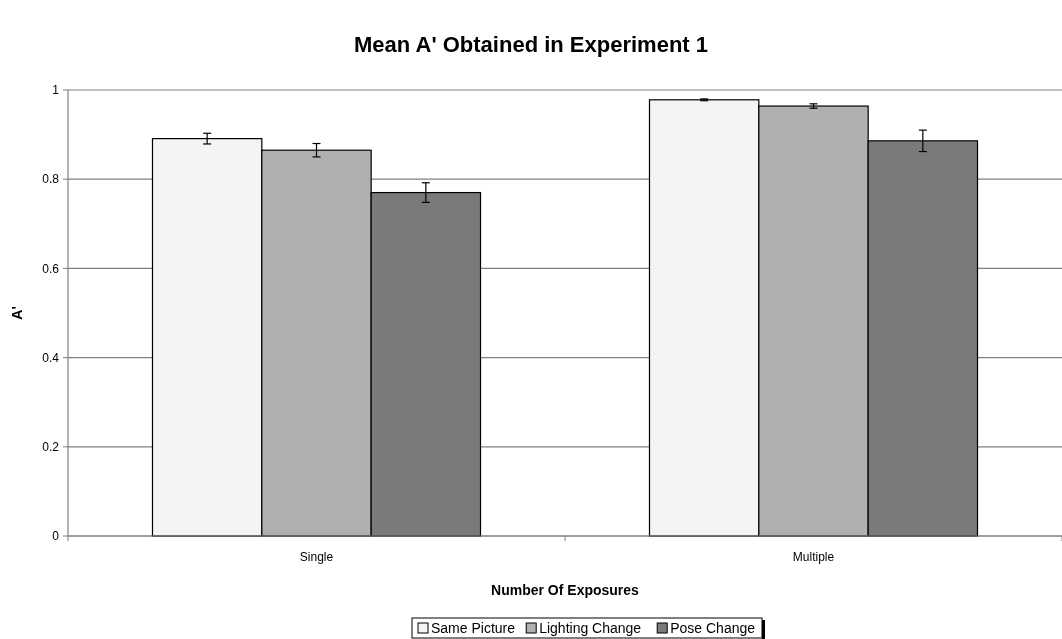 The width and height of the screenshot is (1062, 639). Describe the element at coordinates (565, 590) in the screenshot. I see `x-axis-title: Number Of Exposures` at that location.